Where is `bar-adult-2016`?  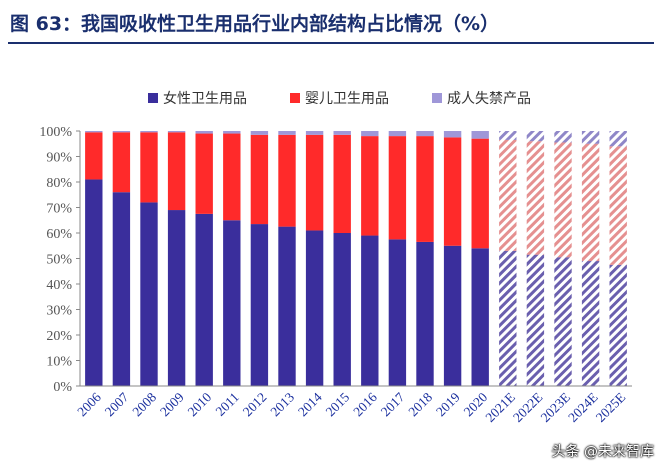
bar-adult-2016 is located at coordinates (370, 134).